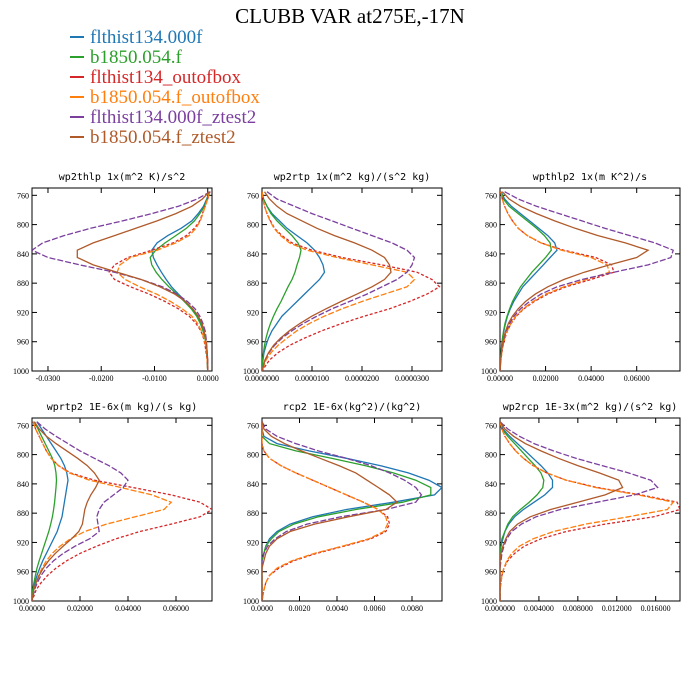 The width and height of the screenshot is (700, 700). What do you see at coordinates (300, 608) in the screenshot?
I see `x-tick-label: 0.0020` at bounding box center [300, 608].